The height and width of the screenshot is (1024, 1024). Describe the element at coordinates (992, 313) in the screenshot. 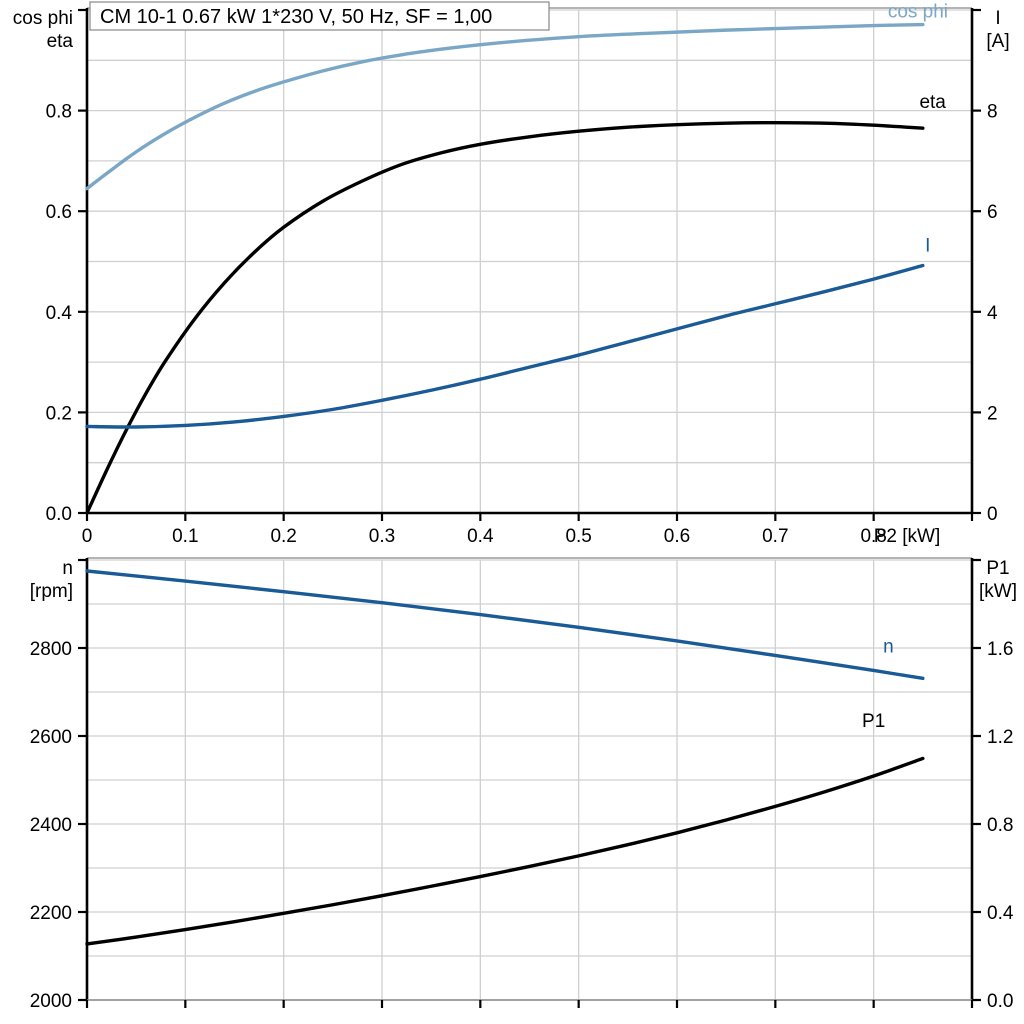

I see `tick-label-right: 4` at that location.